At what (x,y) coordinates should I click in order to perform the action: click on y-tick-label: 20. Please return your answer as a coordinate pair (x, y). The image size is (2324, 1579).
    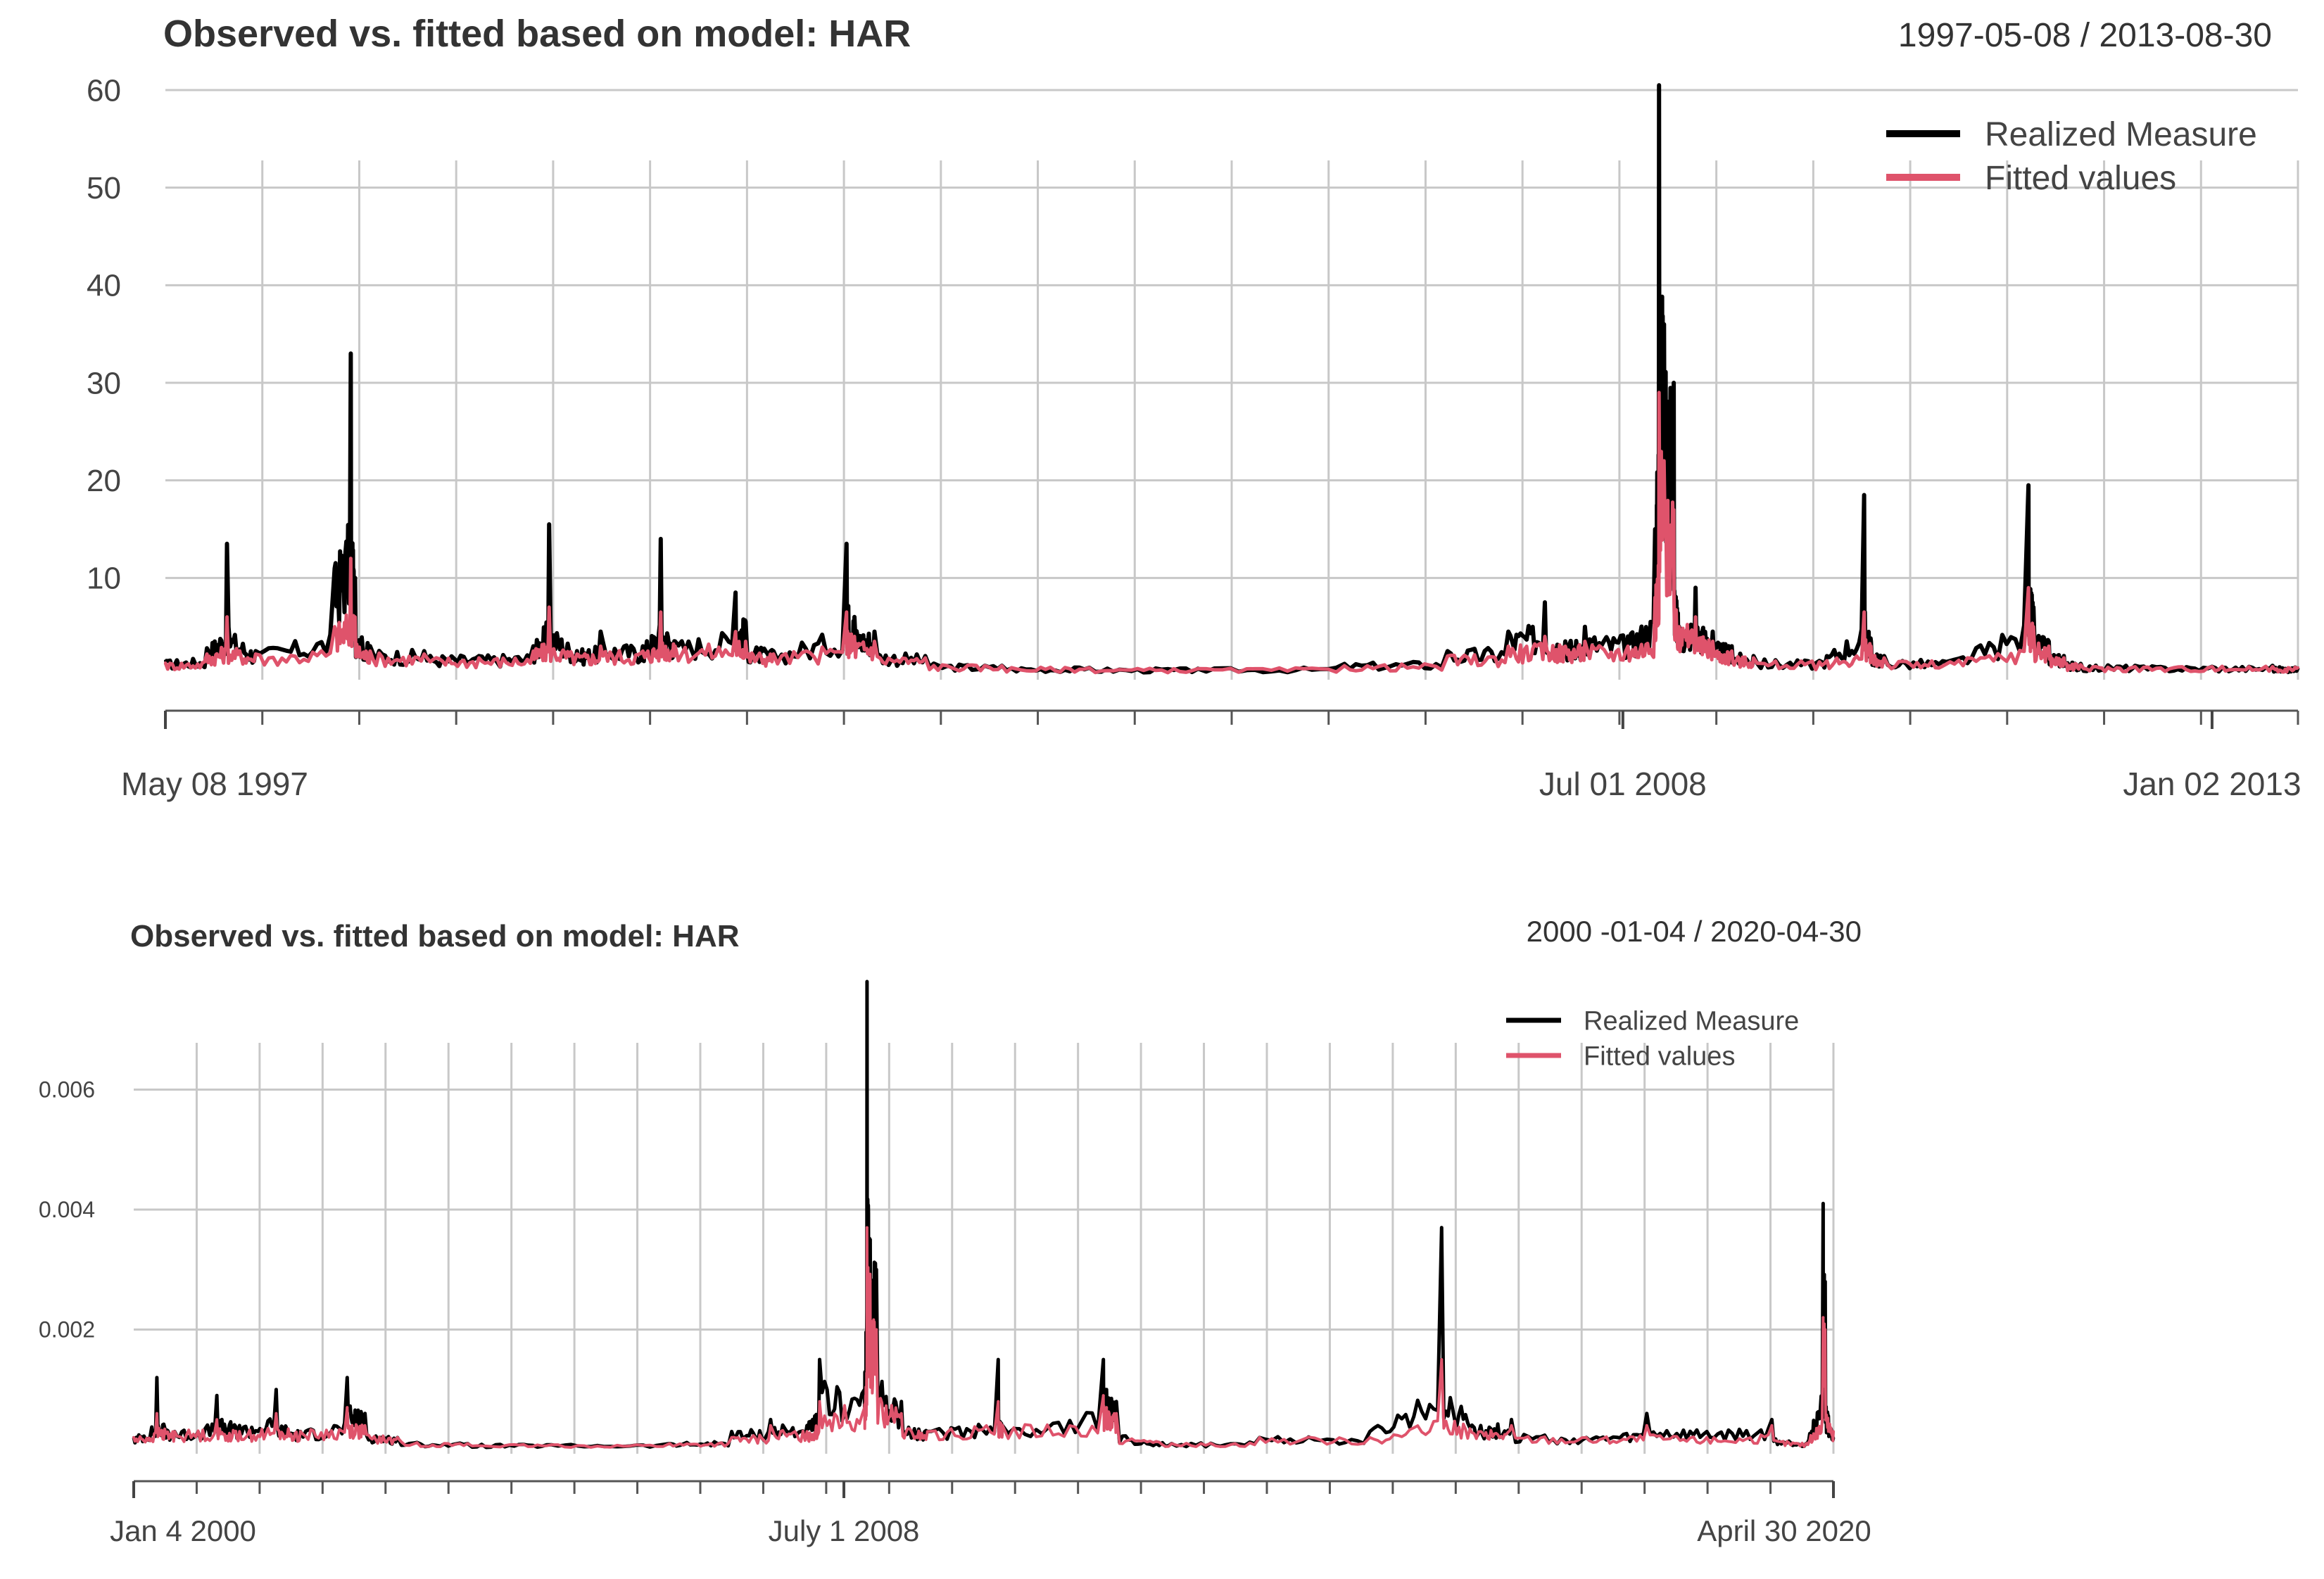
    Looking at the image, I should click on (104, 481).